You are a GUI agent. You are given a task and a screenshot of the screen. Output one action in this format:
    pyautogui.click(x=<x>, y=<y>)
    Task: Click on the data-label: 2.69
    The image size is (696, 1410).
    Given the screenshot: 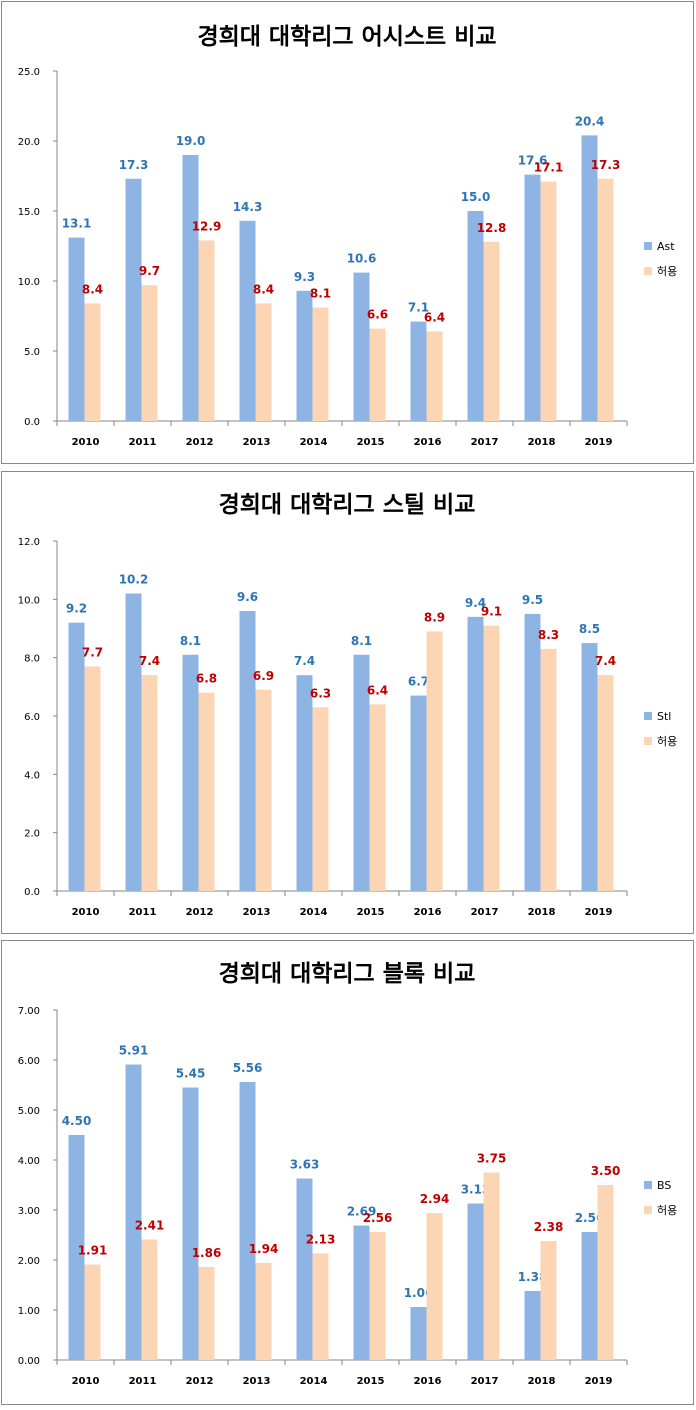 What is the action you would take?
    pyautogui.click(x=362, y=1212)
    